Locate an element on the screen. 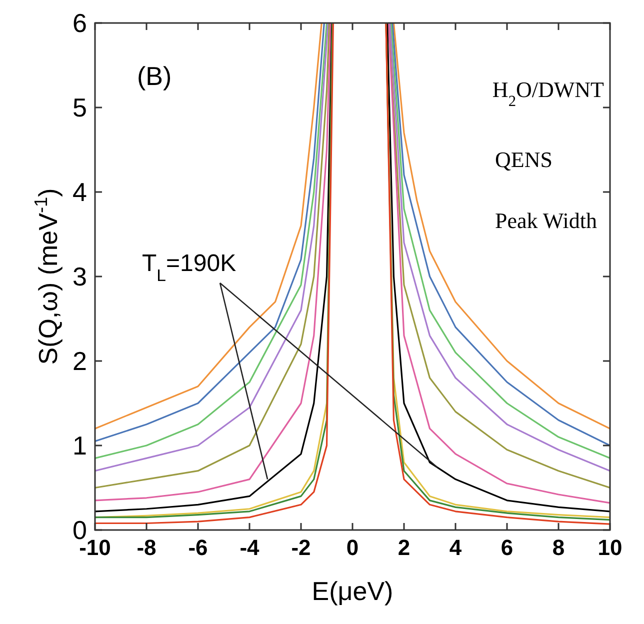 The width and height of the screenshot is (644, 624). x-tick-label: 6 is located at coordinates (507, 547).